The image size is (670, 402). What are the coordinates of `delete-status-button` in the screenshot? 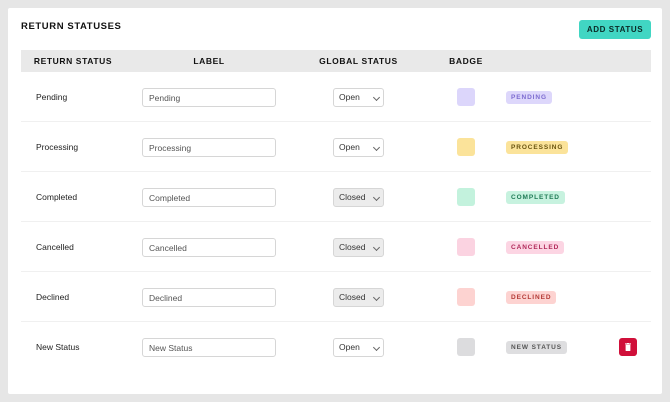 It's located at (628, 347).